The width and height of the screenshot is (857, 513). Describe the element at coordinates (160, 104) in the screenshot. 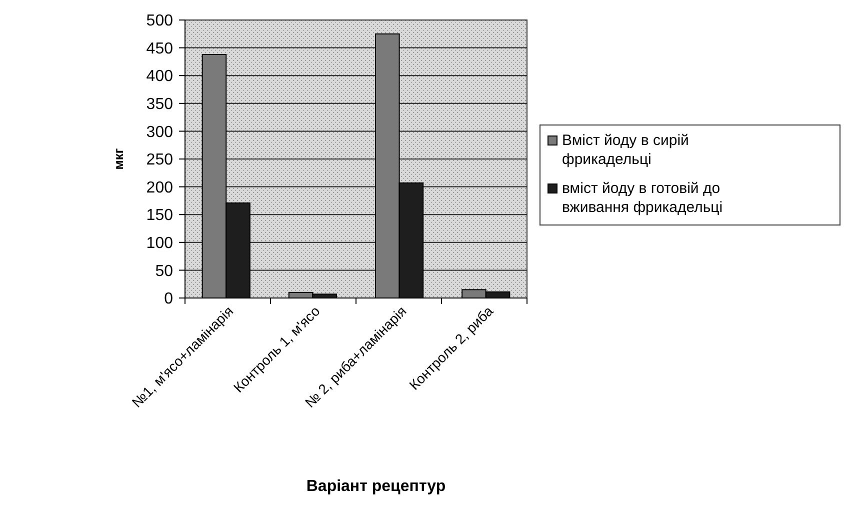

I see `y-tick-label: 350` at that location.